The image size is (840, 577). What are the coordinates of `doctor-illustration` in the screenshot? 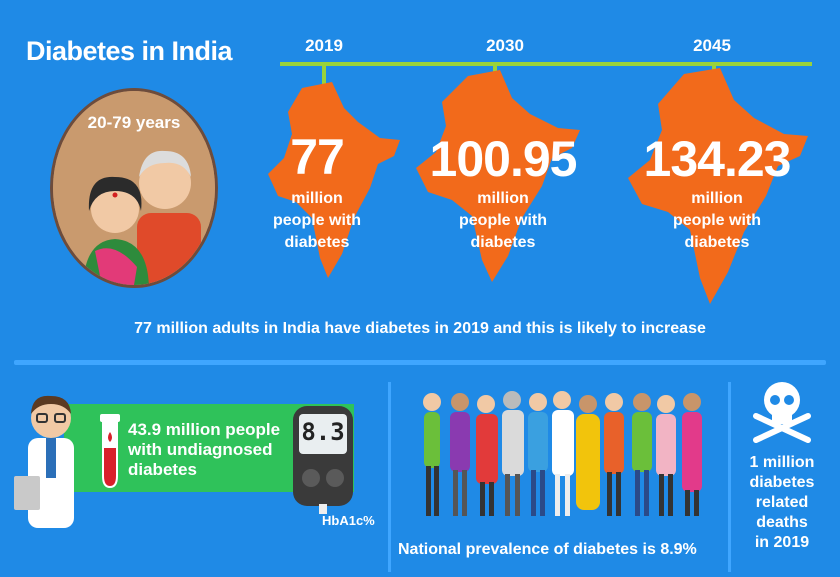 It's located at (44, 461).